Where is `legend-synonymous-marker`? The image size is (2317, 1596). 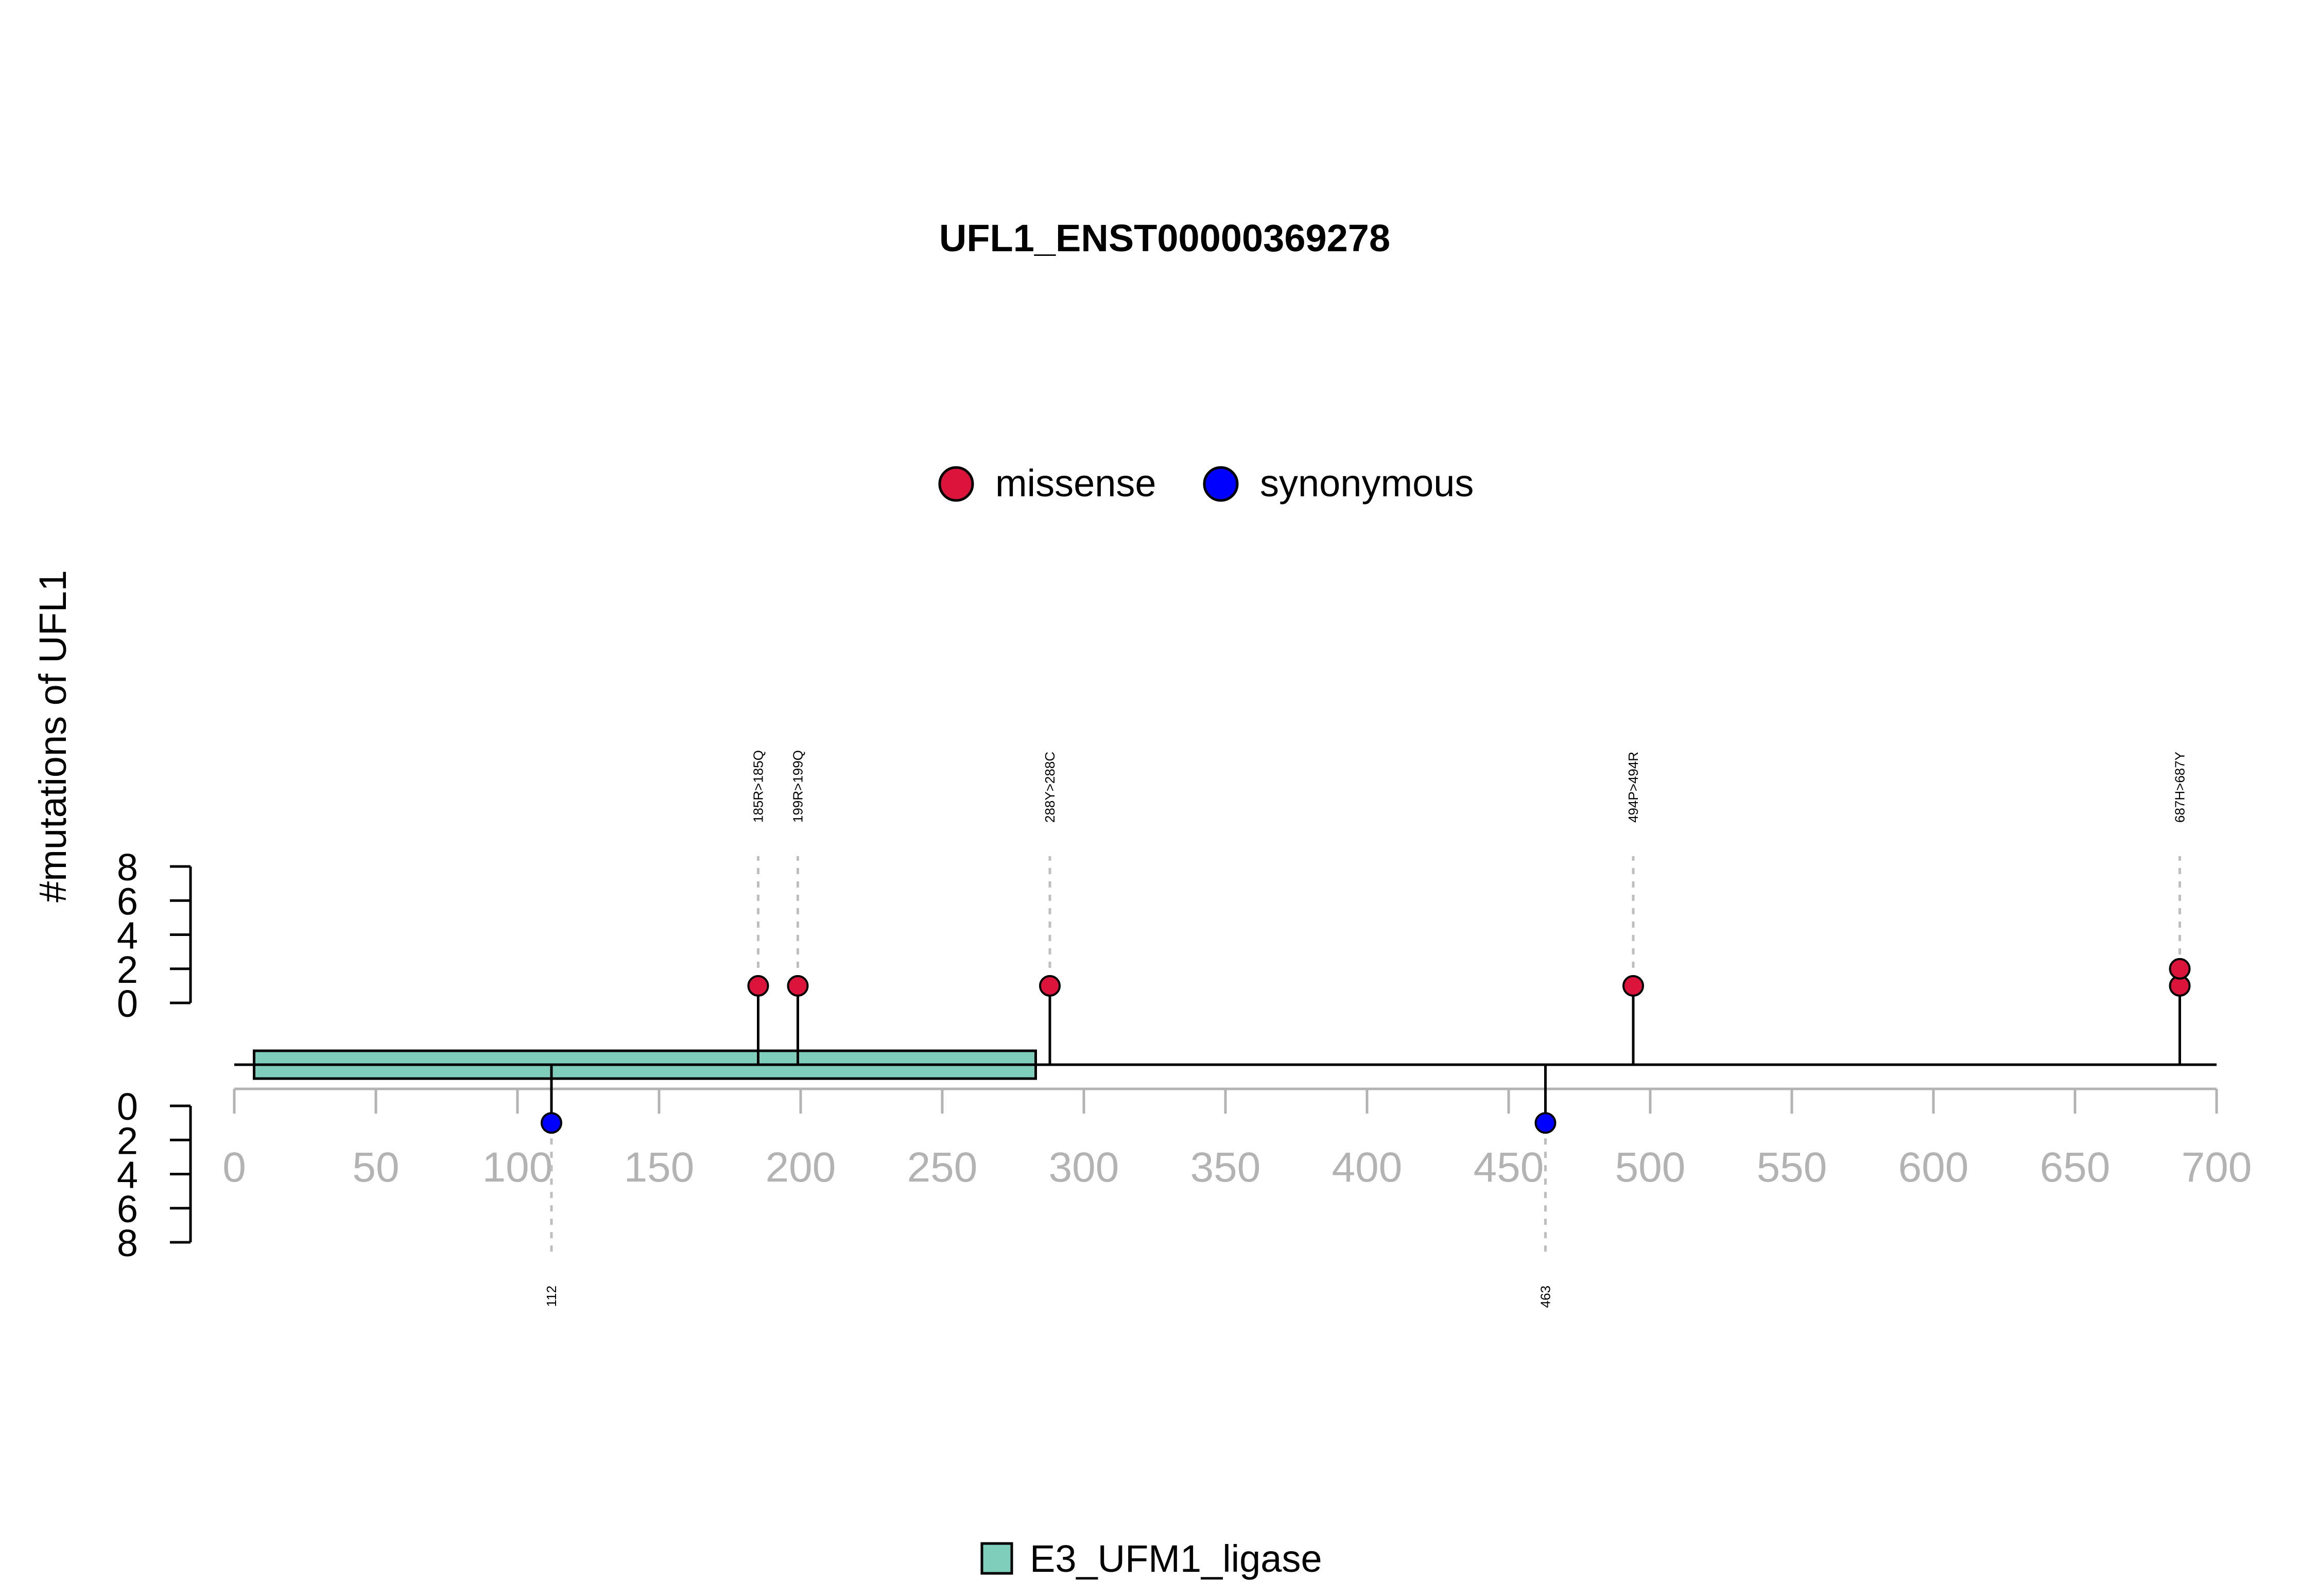
legend-synonymous-marker is located at coordinates (1221, 484).